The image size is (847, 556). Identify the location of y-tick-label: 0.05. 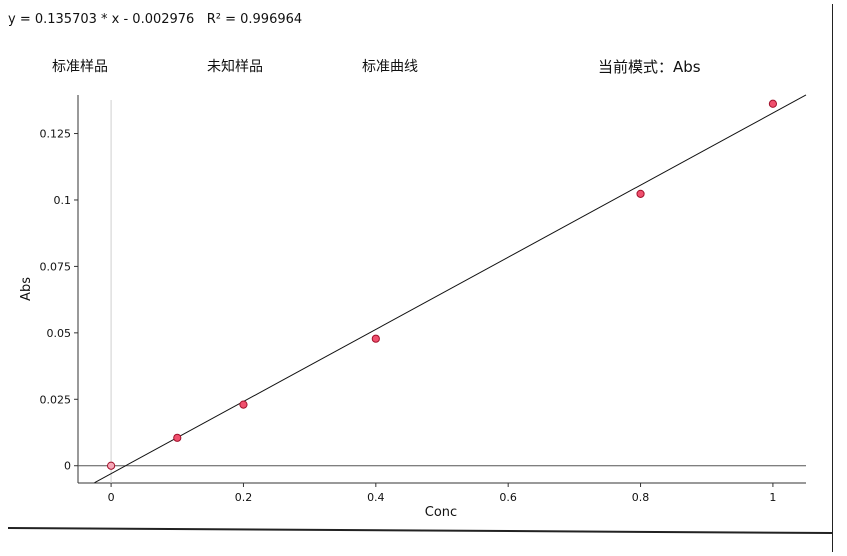
(59, 333).